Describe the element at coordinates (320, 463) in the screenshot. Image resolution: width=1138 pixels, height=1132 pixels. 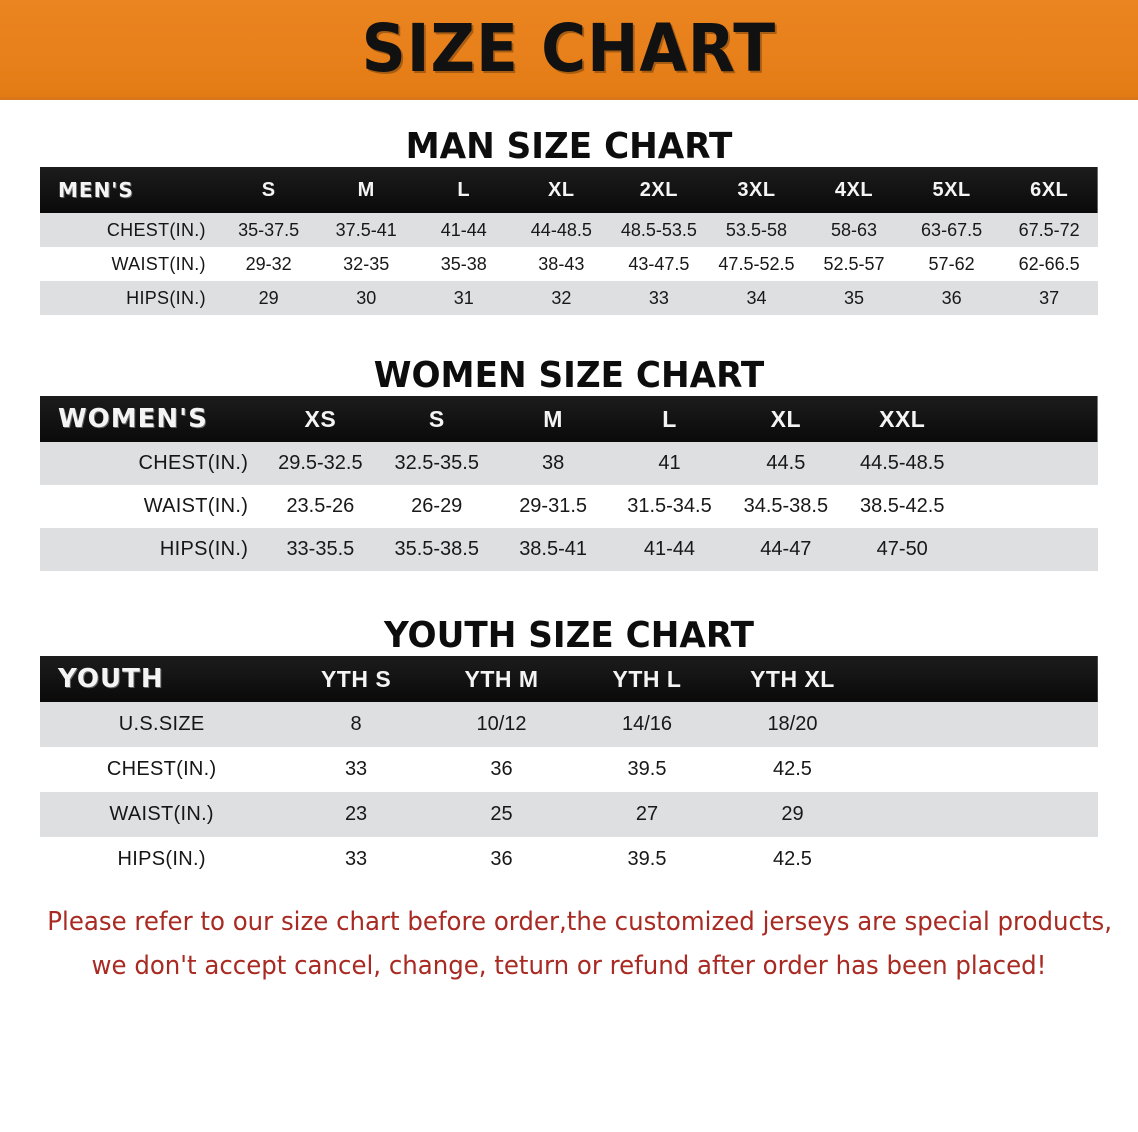
I see `women-cell: 29.5-32.5` at that location.